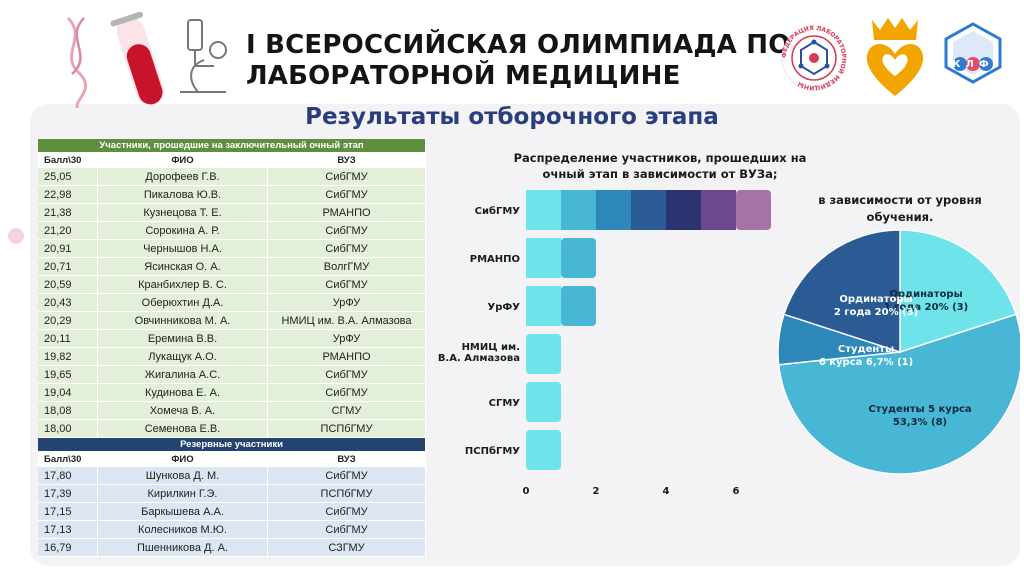  What do you see at coordinates (183, 530) in the screenshot?
I see `name-cell: Колесников М.Ю.` at bounding box center [183, 530].